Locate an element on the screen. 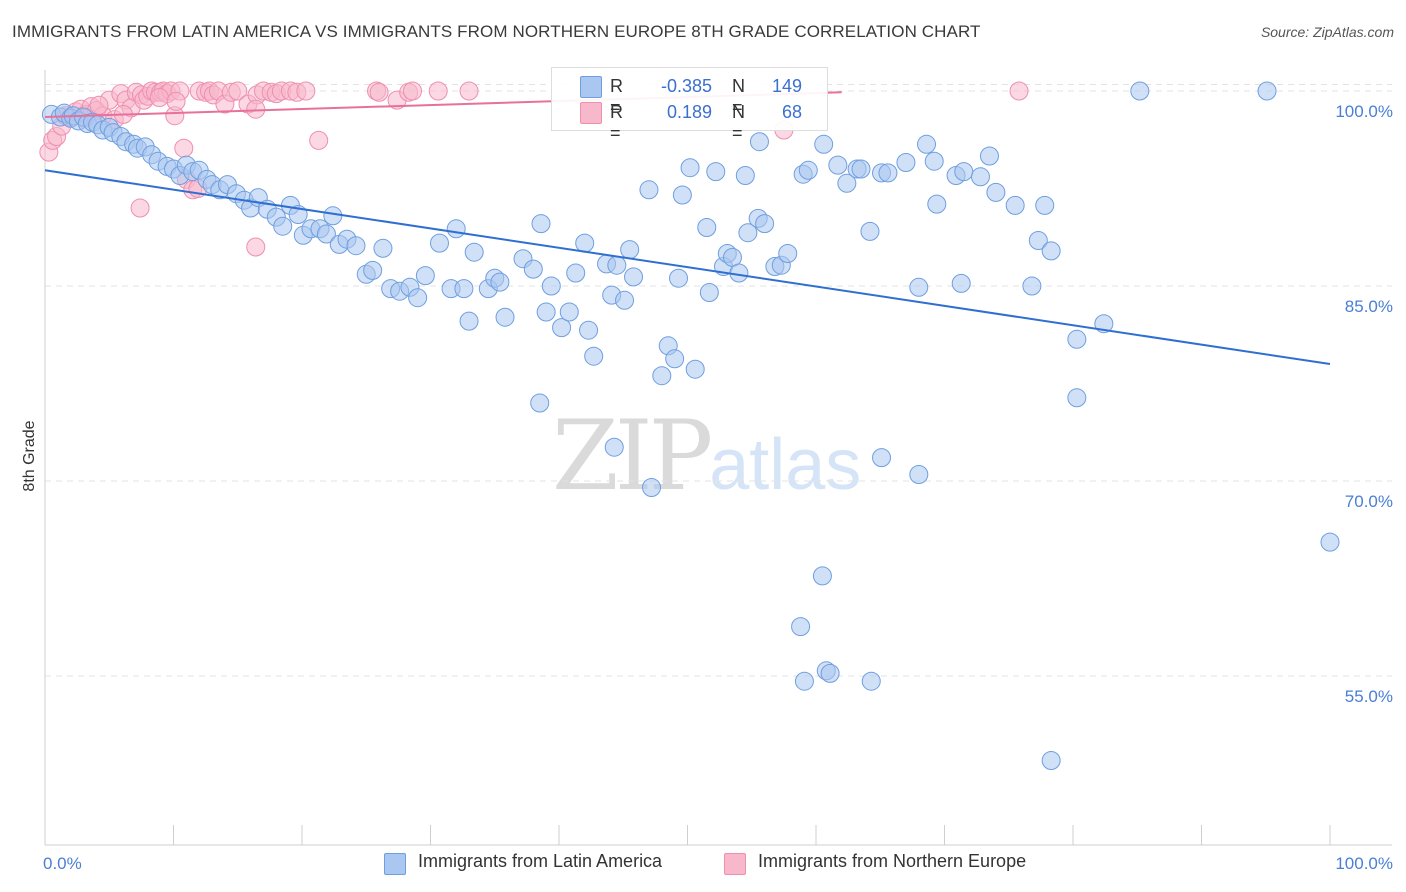 The image size is (1406, 892). x-tick-label: 100.0% is located at coordinates (1364, 863).